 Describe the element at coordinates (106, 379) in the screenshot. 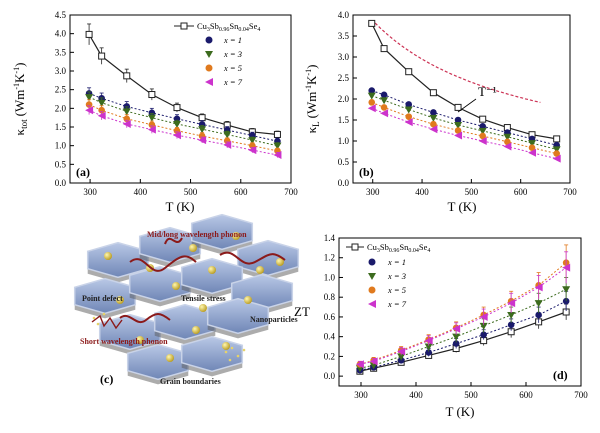

I see `panel-c-label: (c)` at that location.